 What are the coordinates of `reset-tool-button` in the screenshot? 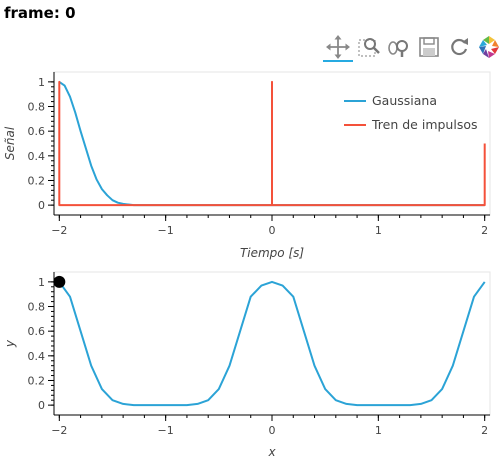 It's located at (459, 47).